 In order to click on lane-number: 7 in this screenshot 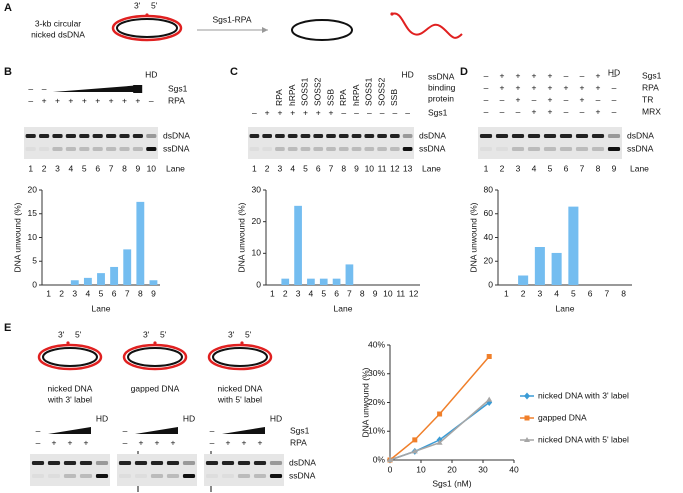, I will do `click(331, 168)`.